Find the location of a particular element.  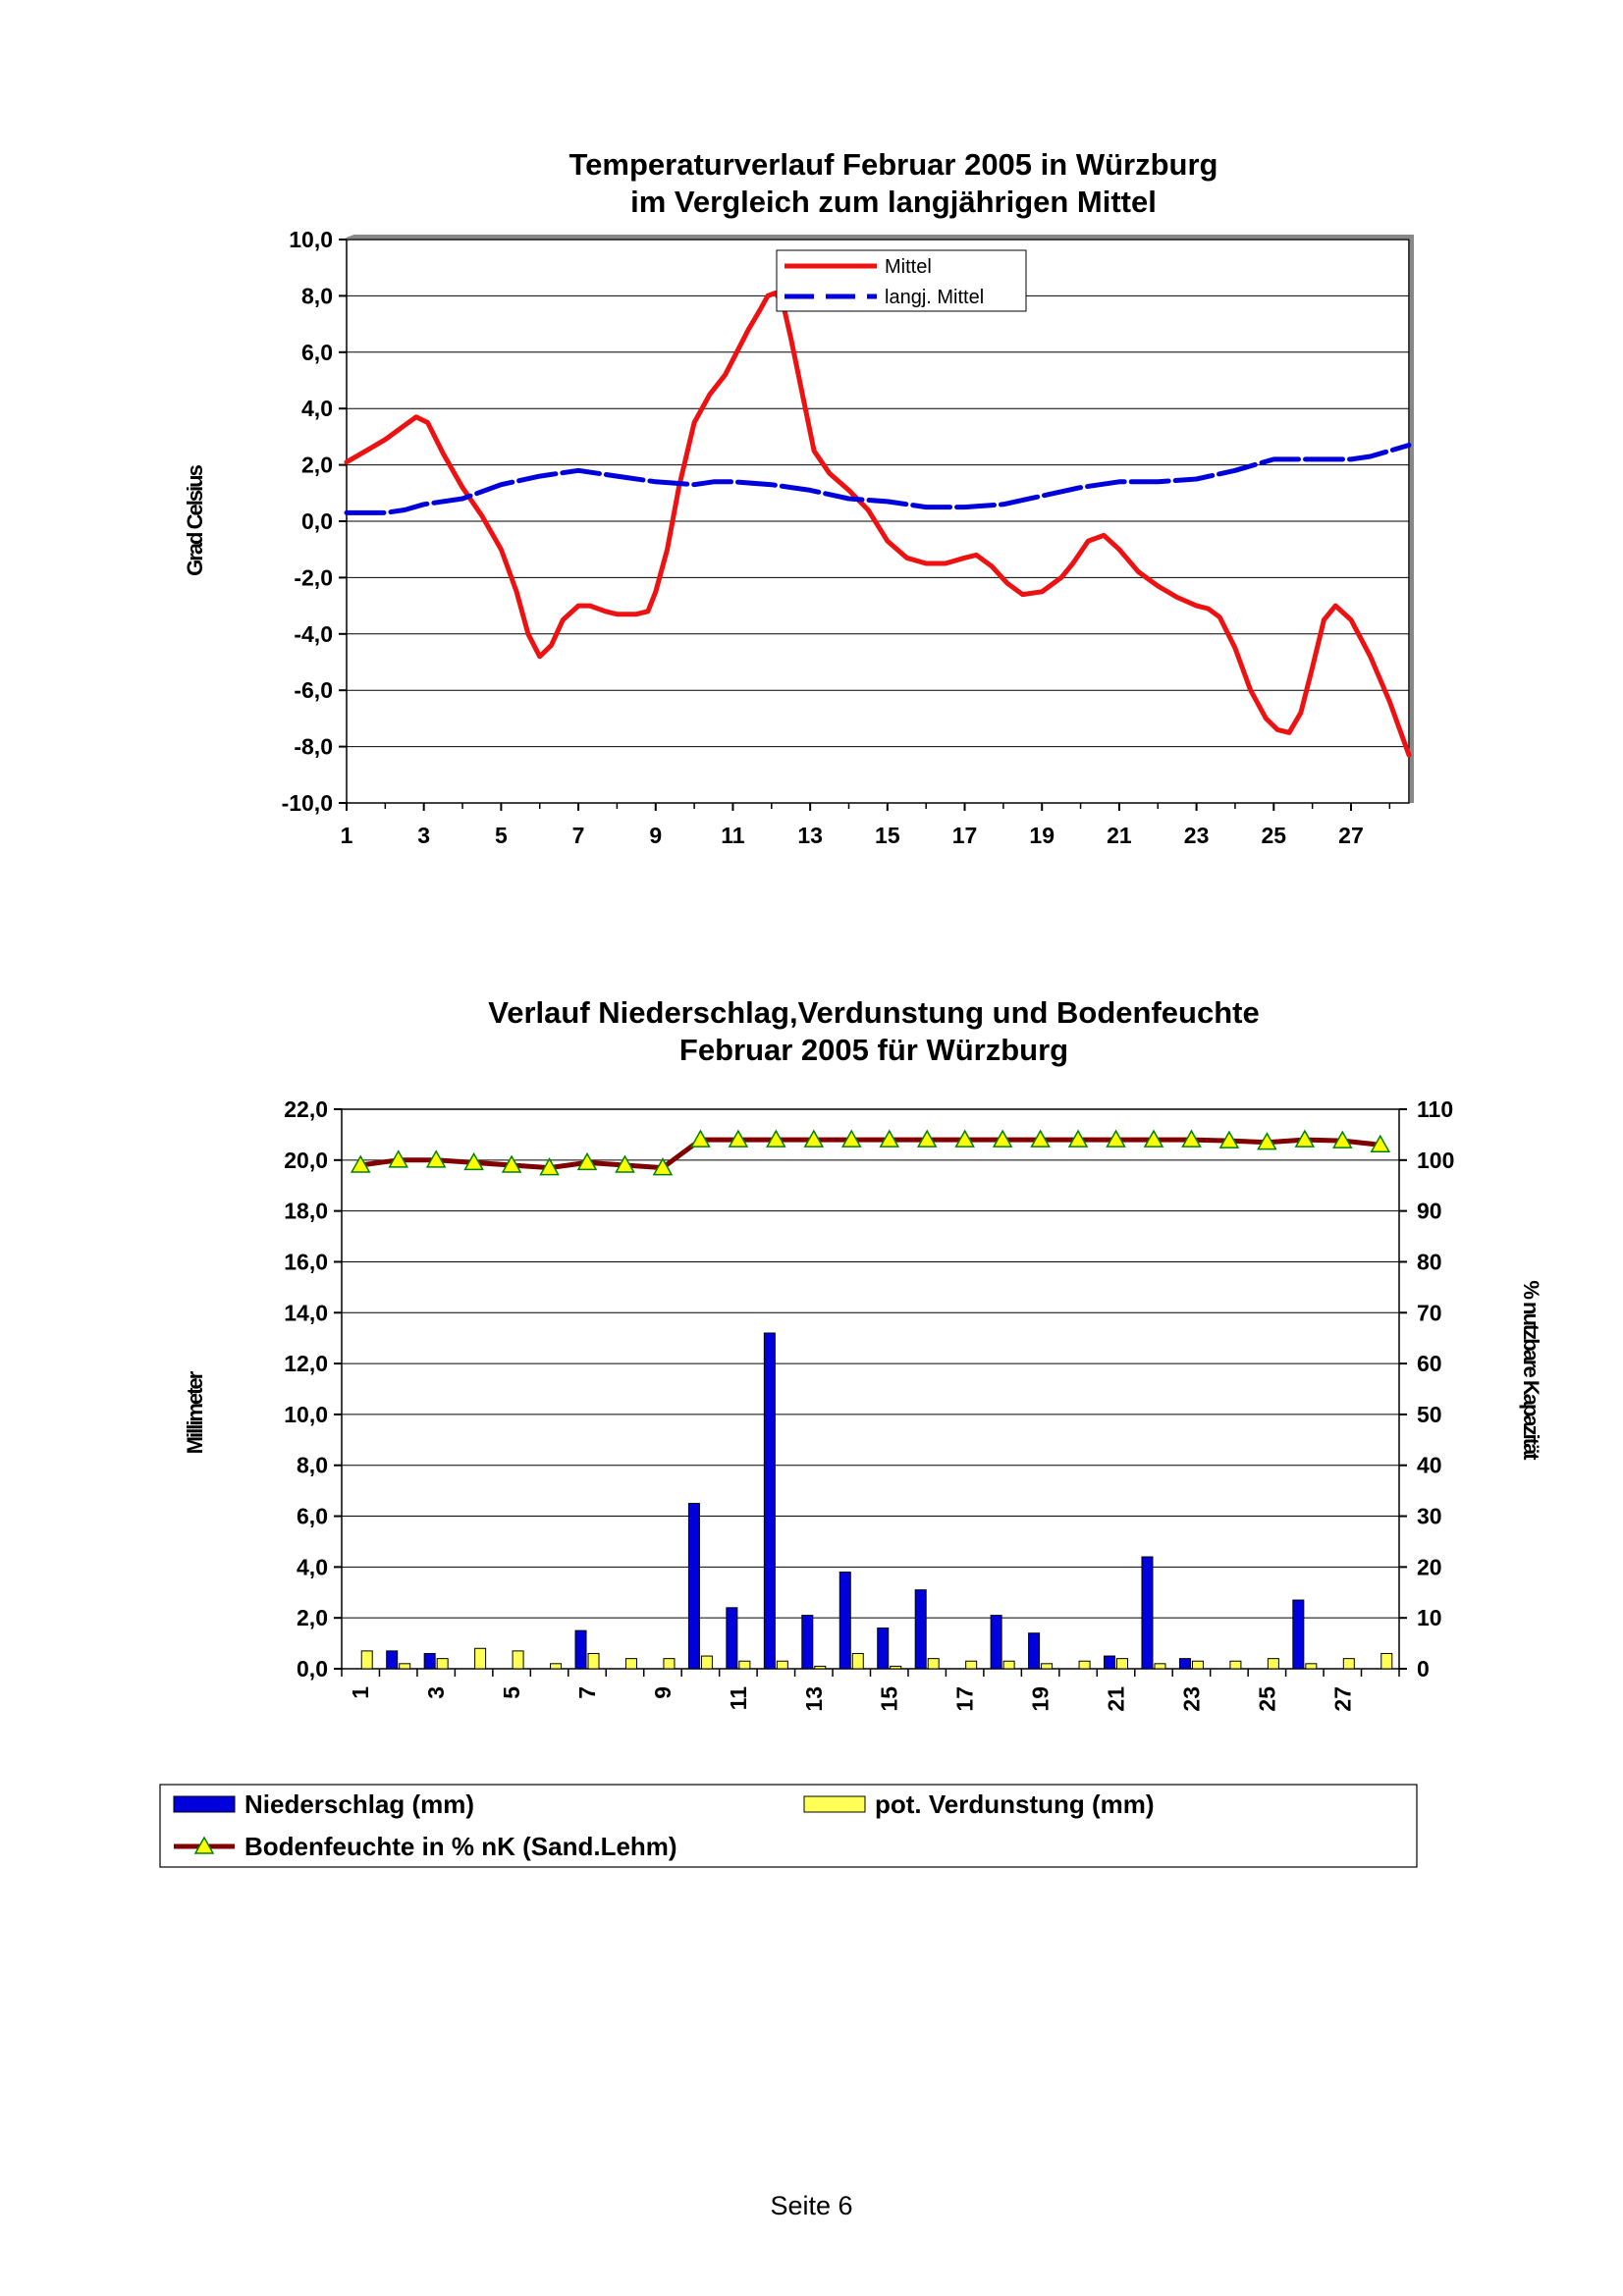

y-tick-label: -10,0 is located at coordinates (307, 803).